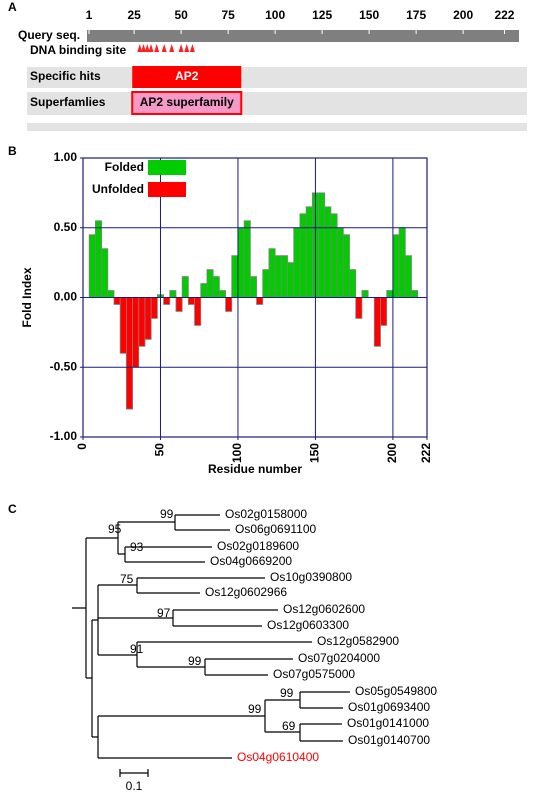 The width and height of the screenshot is (534, 800). Describe the element at coordinates (228, 15) in the screenshot. I see `scale-tick-label: 75` at that location.